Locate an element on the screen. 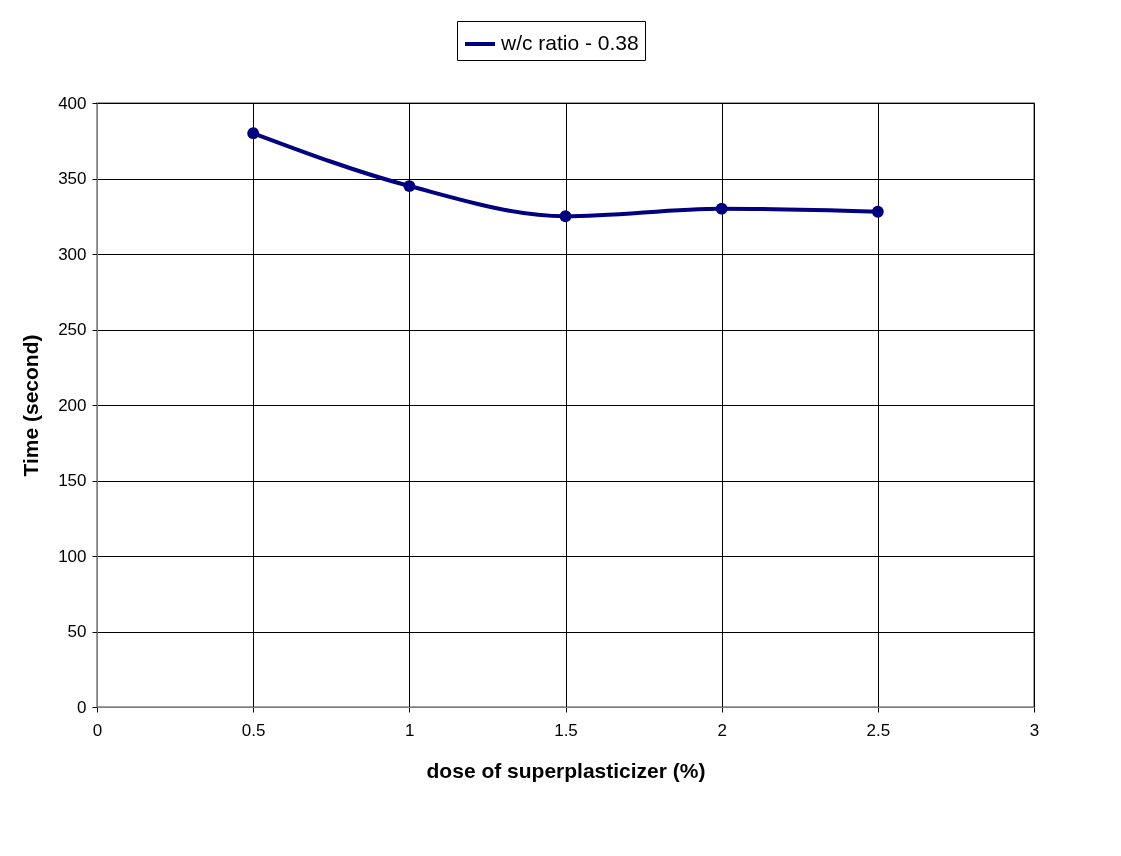  y-tick-label: 350 is located at coordinates (72, 178).